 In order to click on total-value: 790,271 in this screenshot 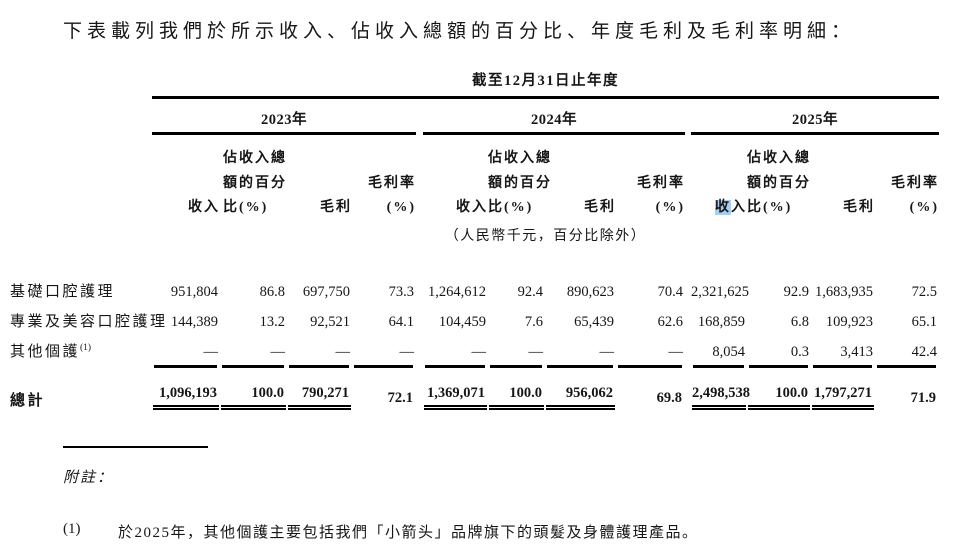, I will do `click(319, 389)`.